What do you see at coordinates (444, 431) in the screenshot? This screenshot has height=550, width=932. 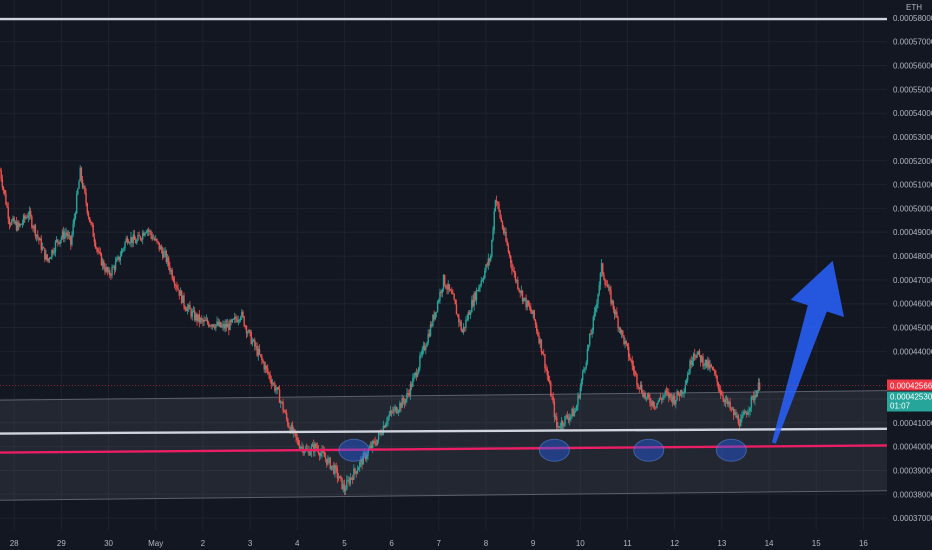 I see `white-support-line` at bounding box center [444, 431].